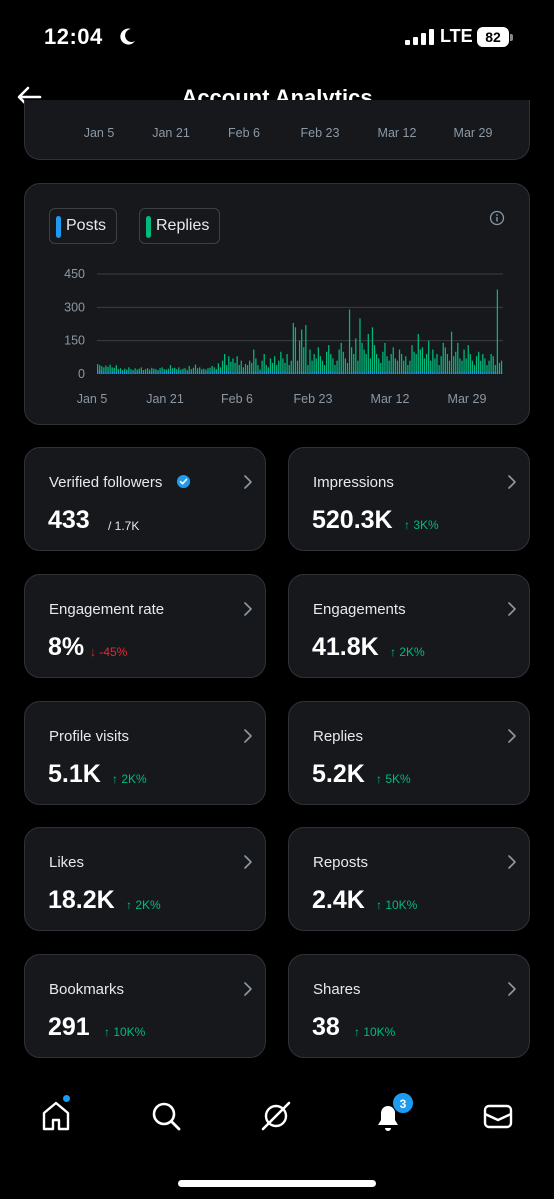  Describe the element at coordinates (56, 1114) in the screenshot. I see `nav-home` at that location.